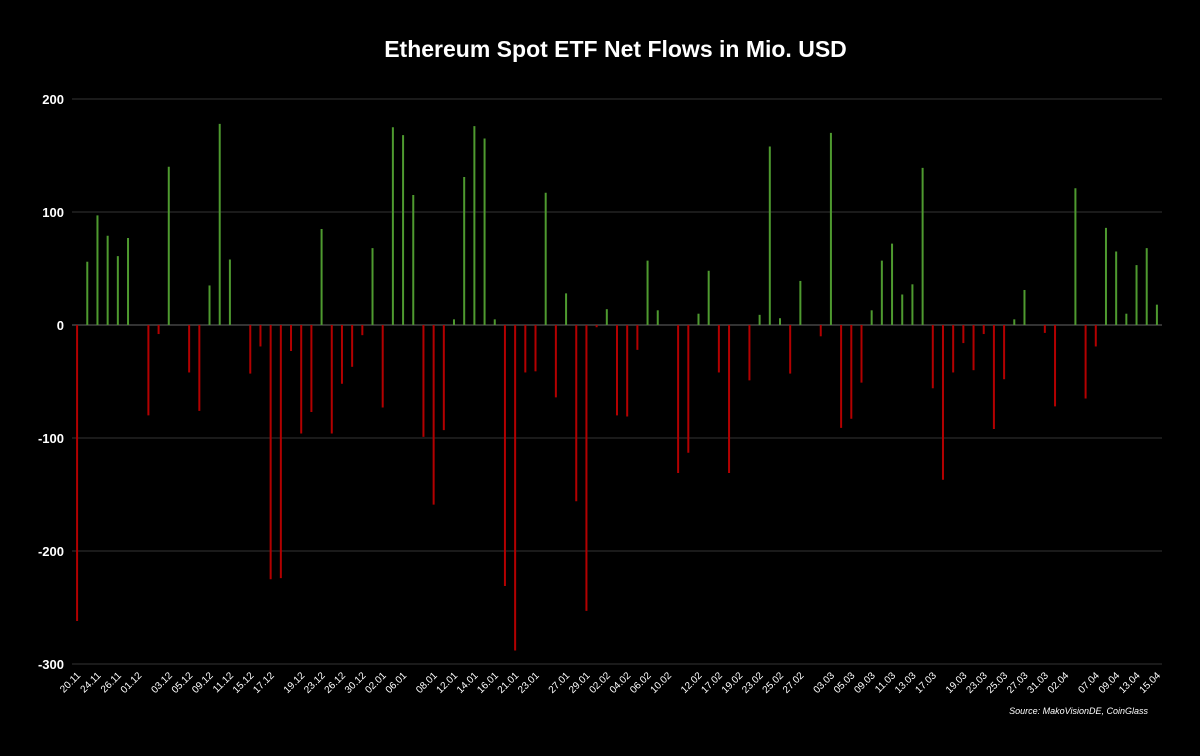  Describe the element at coordinates (427, 683) in the screenshot. I see `x-tick-label: 08.01` at that location.